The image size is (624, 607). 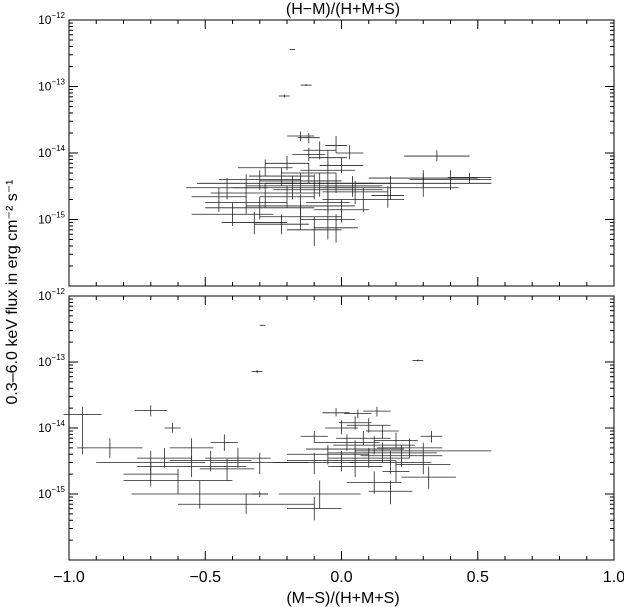 What do you see at coordinates (342, 598) in the screenshot?
I see `x-axis-label: (M−S)/(H+M+S)` at bounding box center [342, 598].